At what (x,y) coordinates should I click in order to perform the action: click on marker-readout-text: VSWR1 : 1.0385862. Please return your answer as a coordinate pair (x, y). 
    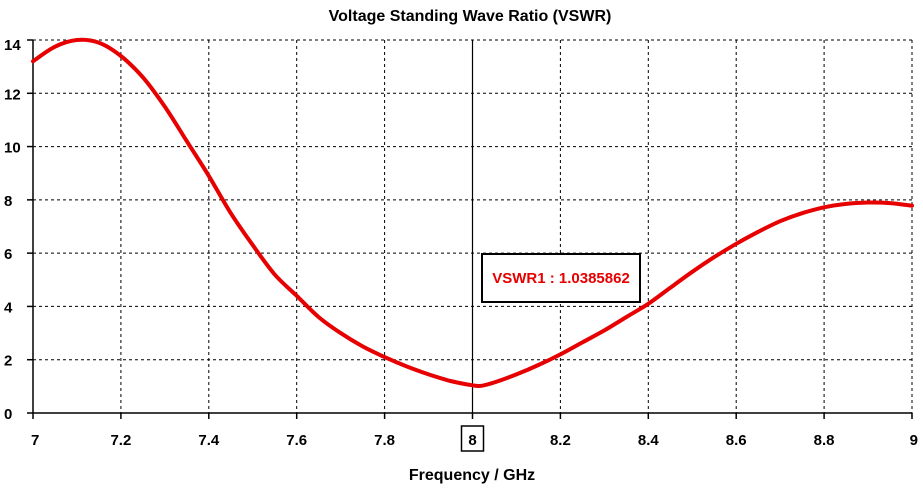
    Looking at the image, I should click on (561, 278).